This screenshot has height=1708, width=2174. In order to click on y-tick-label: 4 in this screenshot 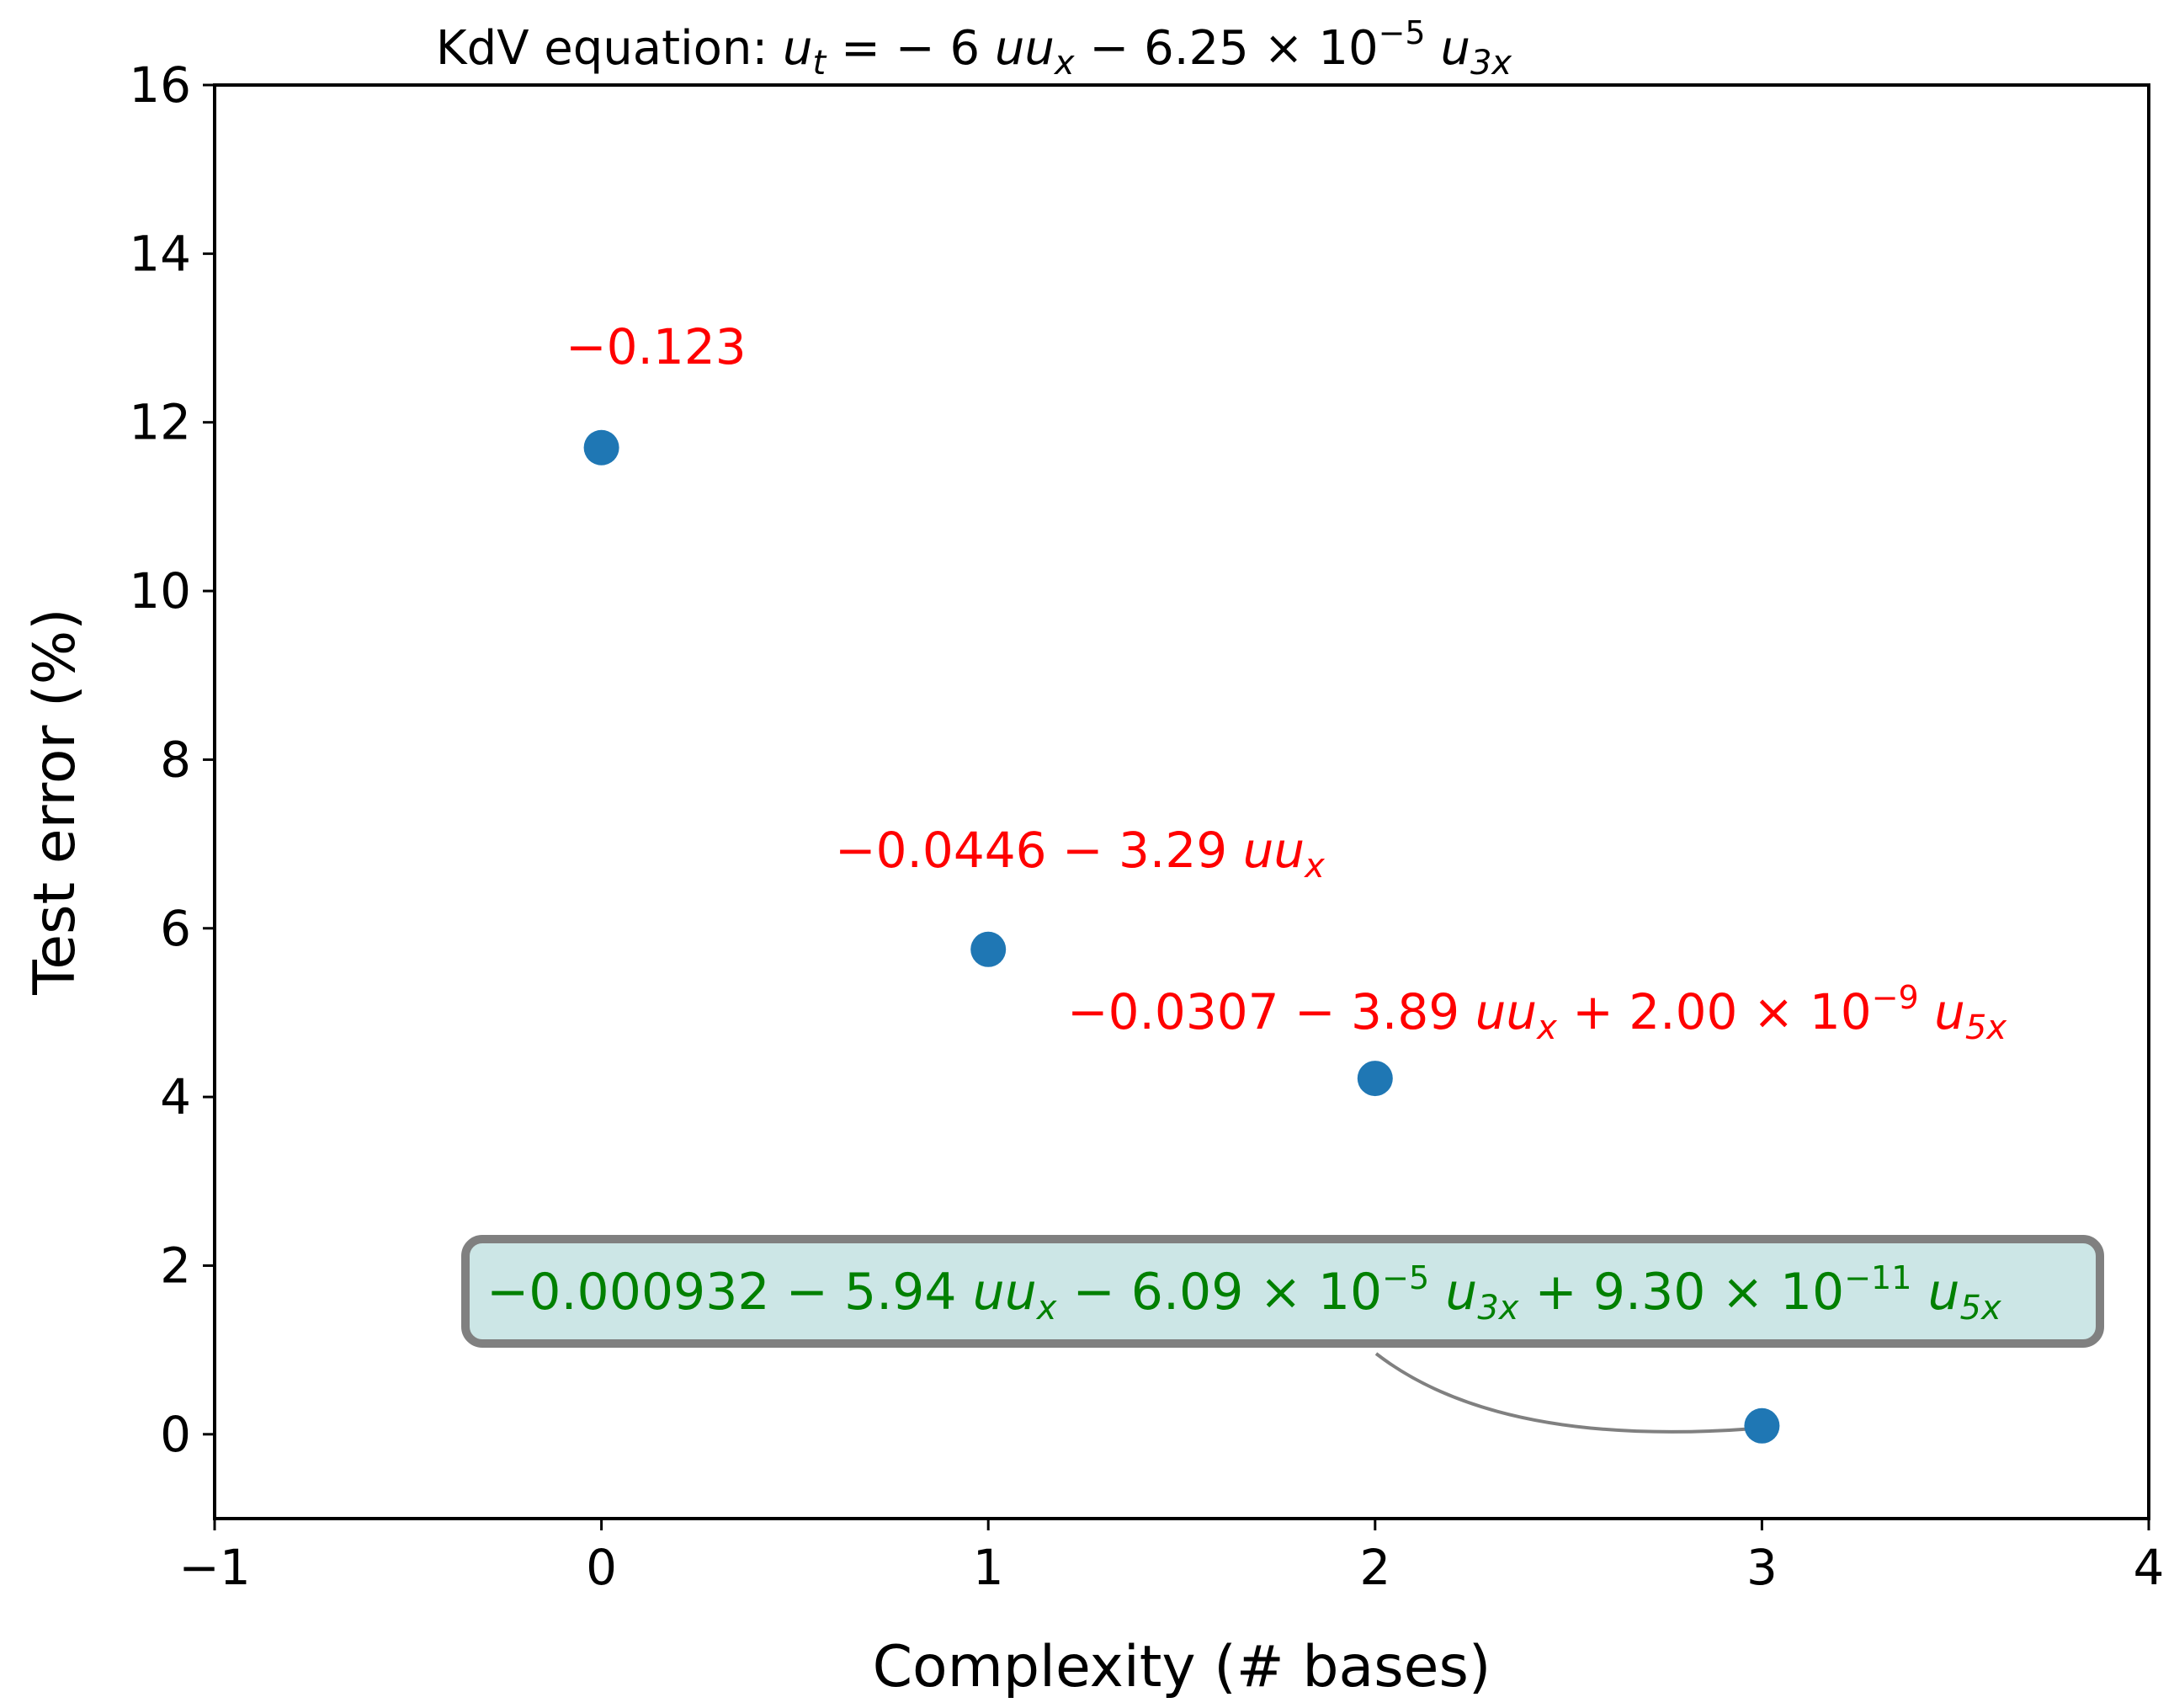, I will do `click(176, 1096)`.